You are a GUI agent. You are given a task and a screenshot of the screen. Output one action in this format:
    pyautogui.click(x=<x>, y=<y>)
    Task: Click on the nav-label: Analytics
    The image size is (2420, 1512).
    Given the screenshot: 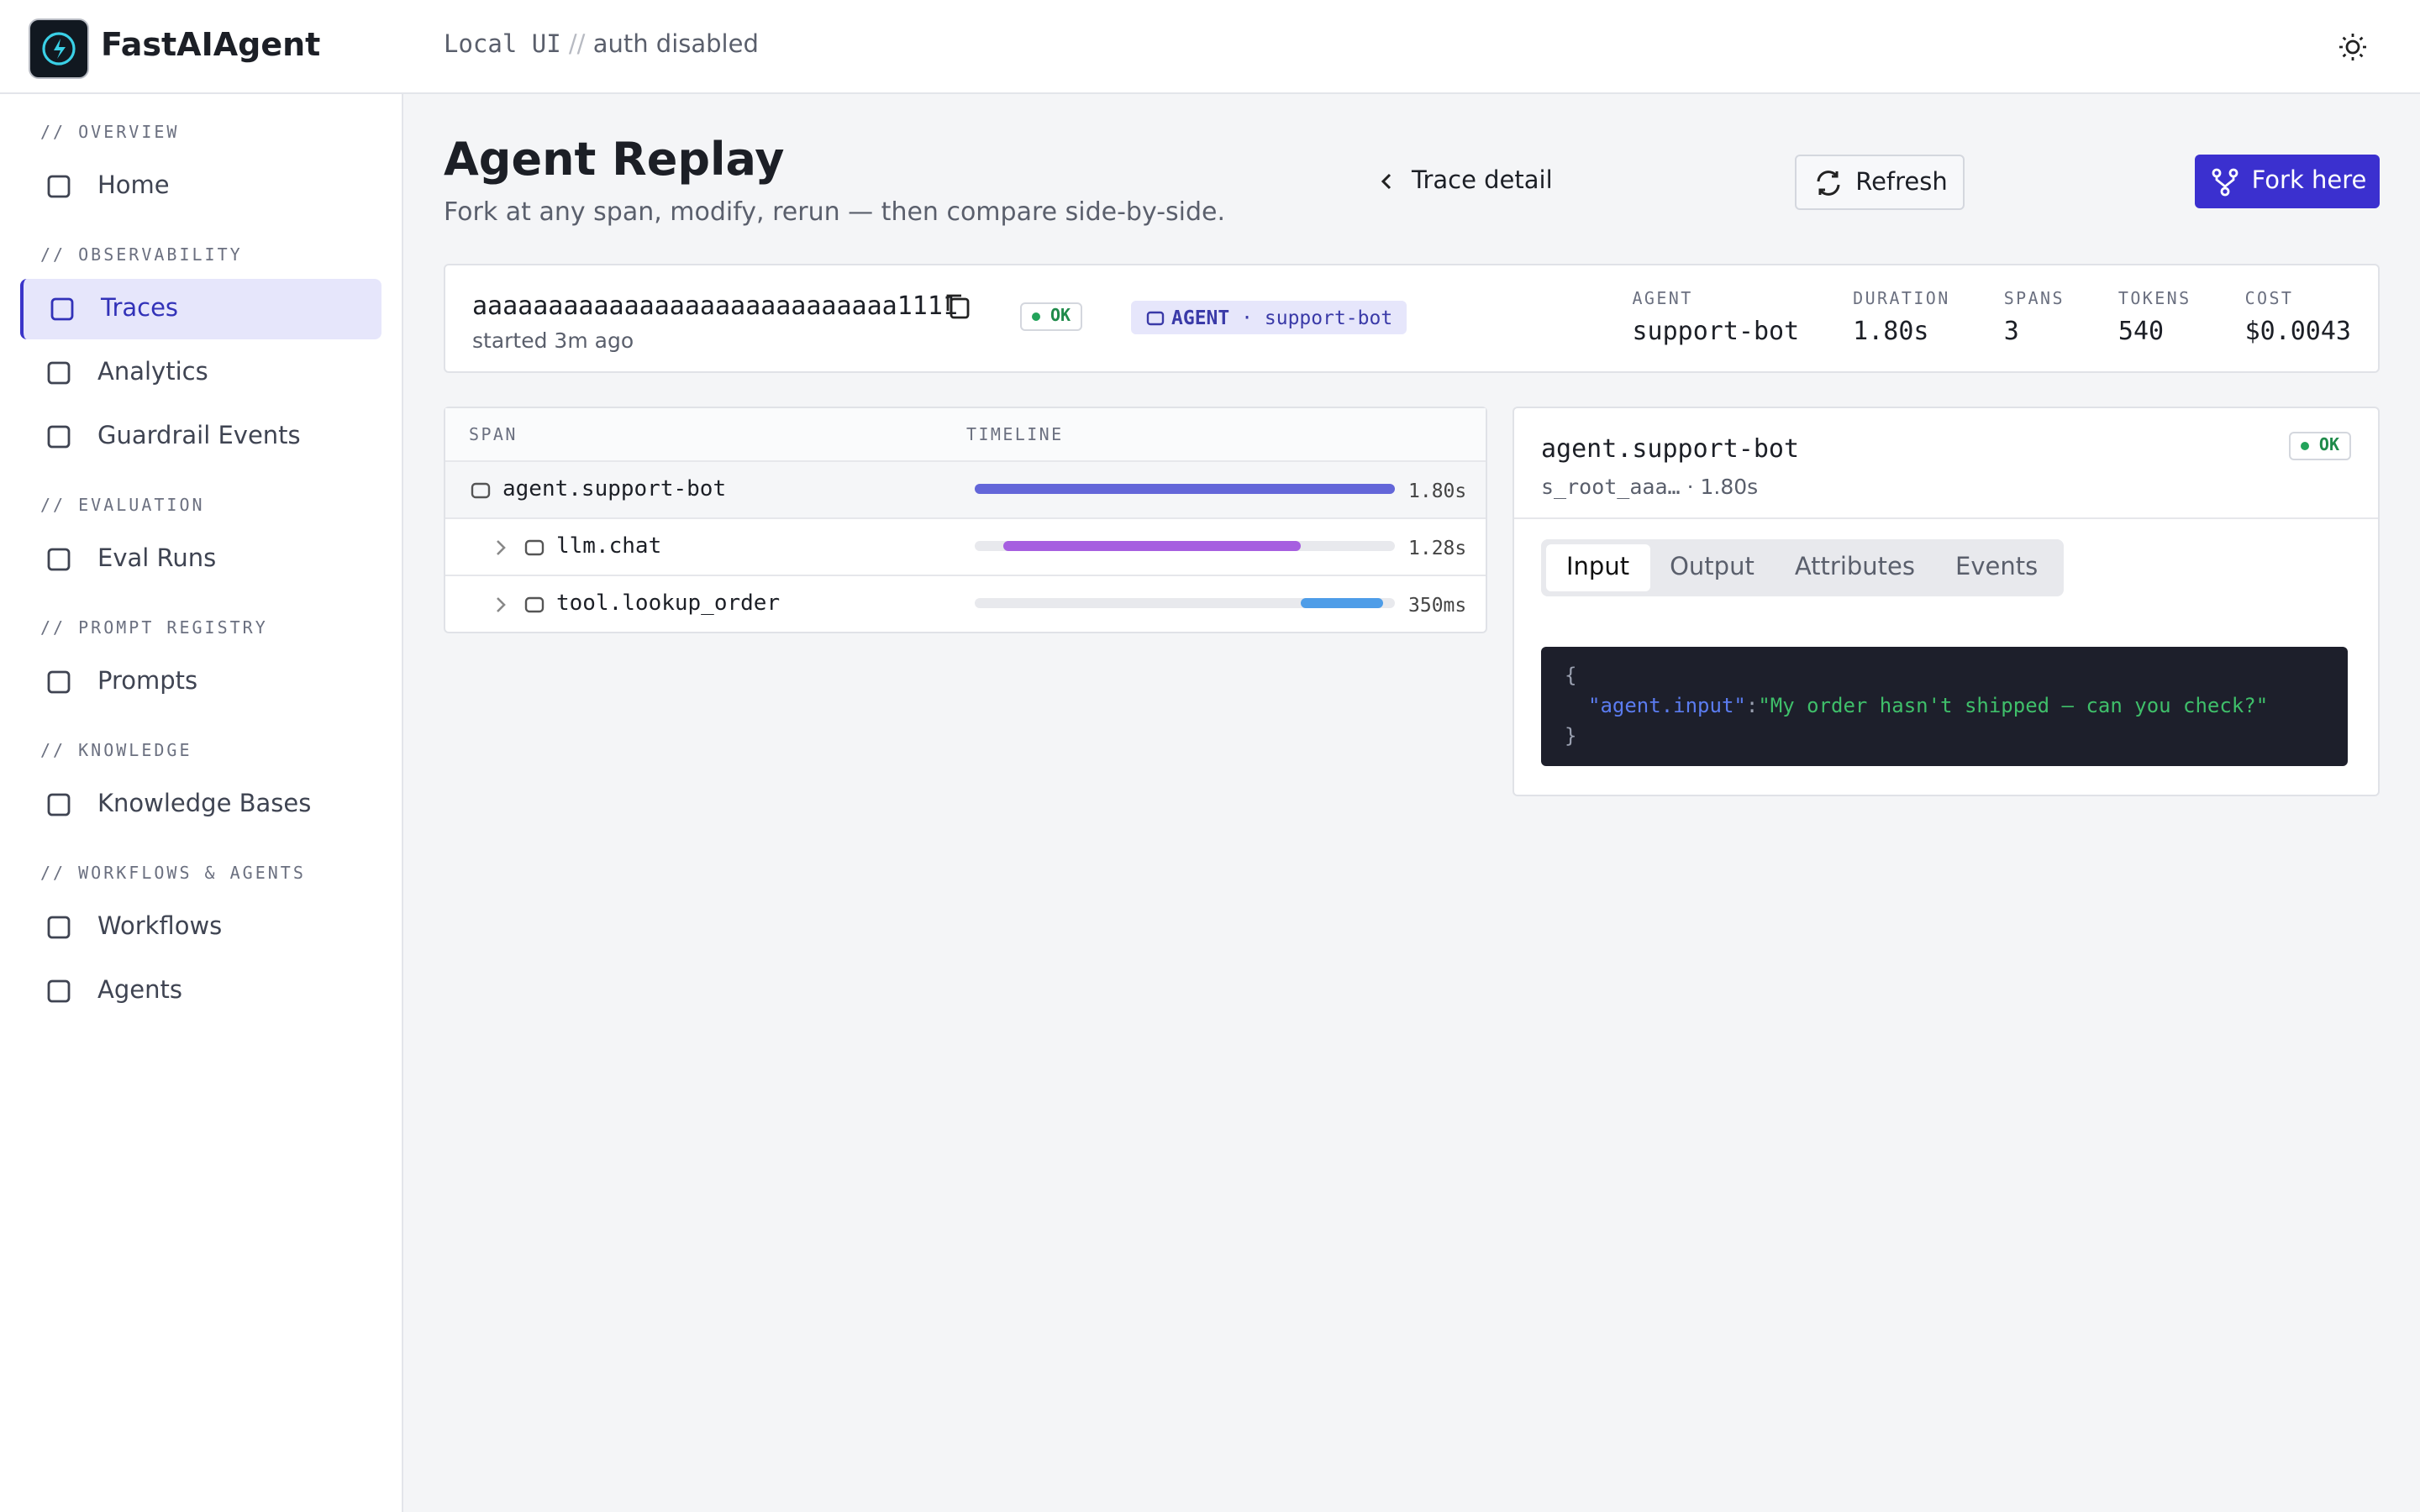 What is the action you would take?
    pyautogui.click(x=153, y=373)
    